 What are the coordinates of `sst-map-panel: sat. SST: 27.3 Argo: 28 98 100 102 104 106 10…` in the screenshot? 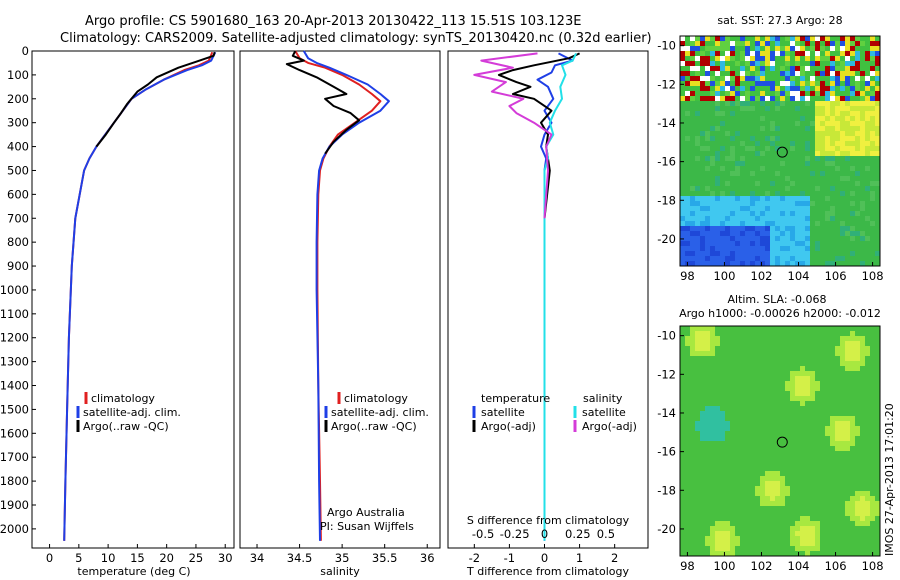 It's located at (770, 148).